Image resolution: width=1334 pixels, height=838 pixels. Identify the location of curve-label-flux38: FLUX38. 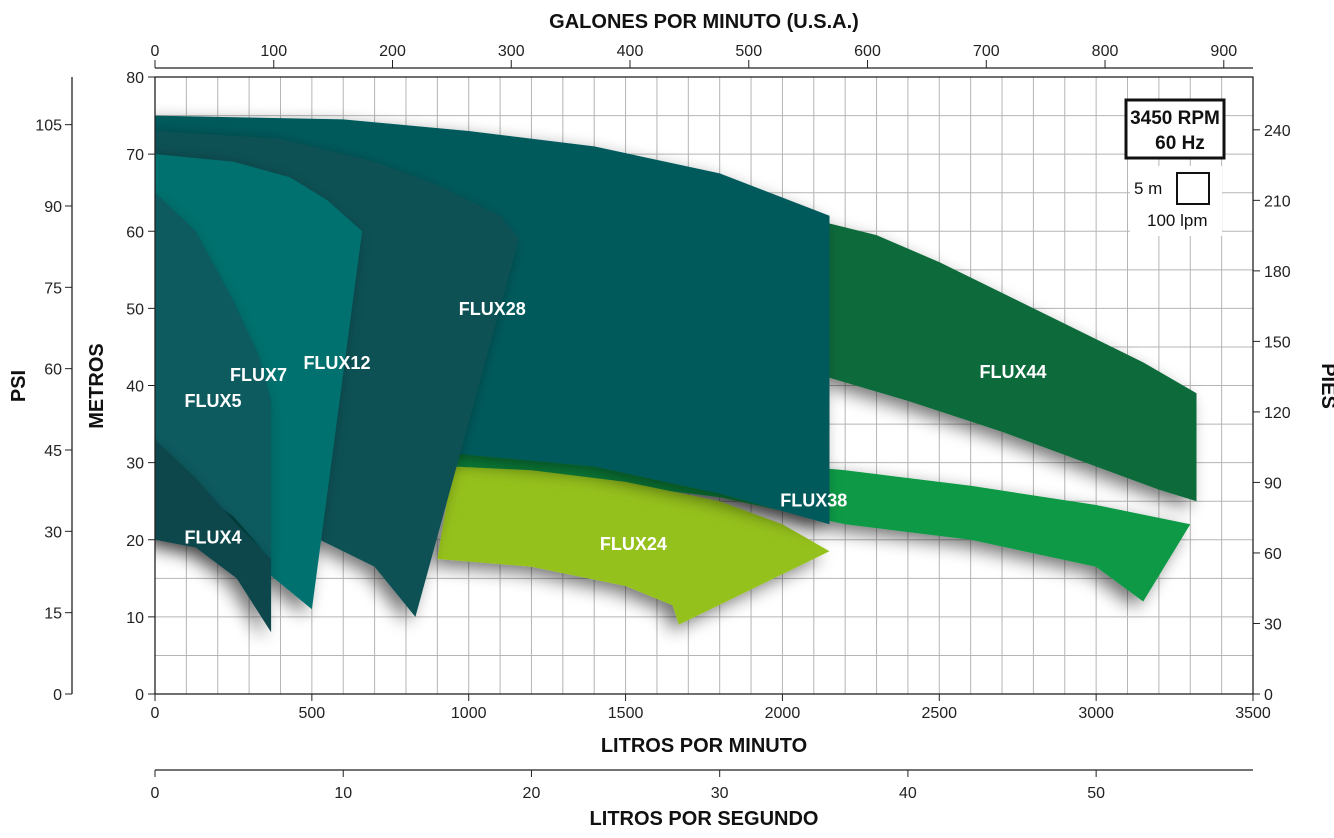
(813, 501).